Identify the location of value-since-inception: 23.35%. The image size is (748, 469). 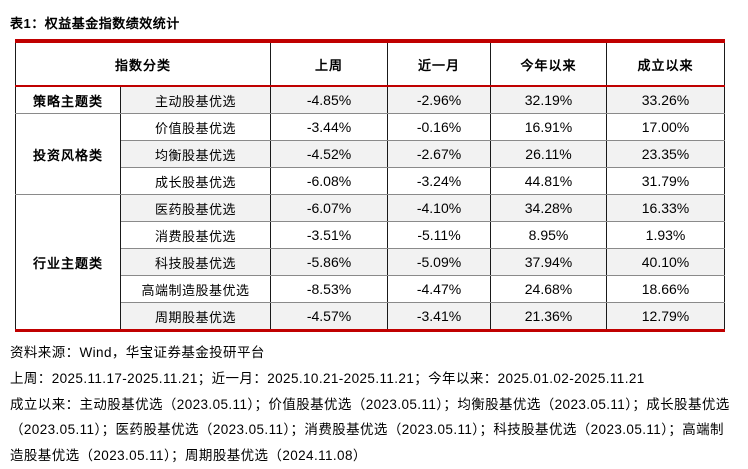
(666, 154).